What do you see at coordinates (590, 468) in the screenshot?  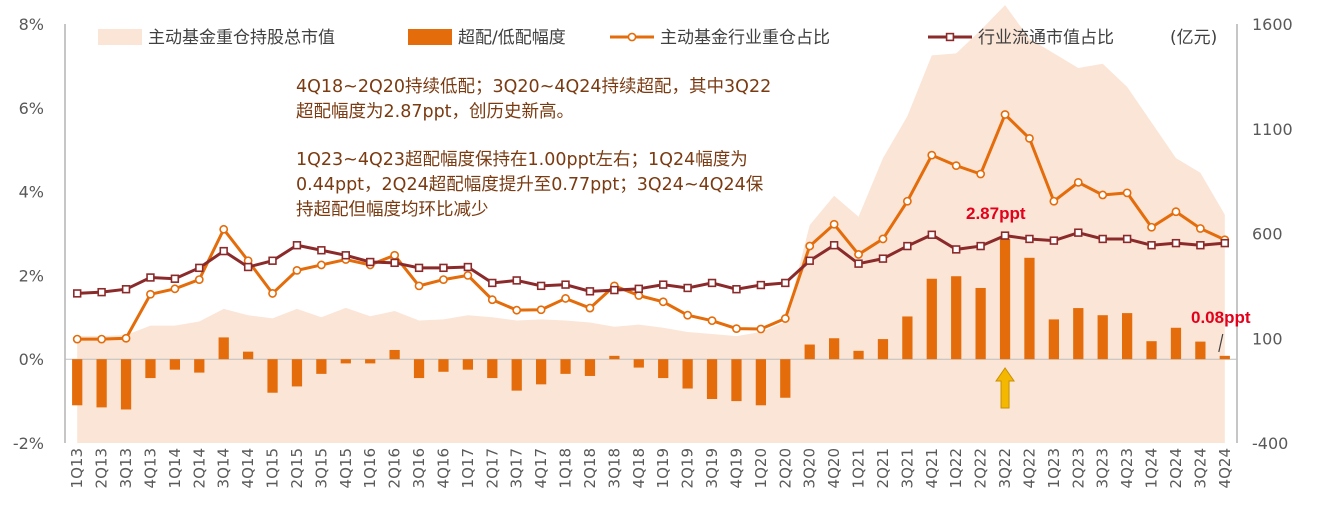 I see `x-tick-label: 2Q18` at bounding box center [590, 468].